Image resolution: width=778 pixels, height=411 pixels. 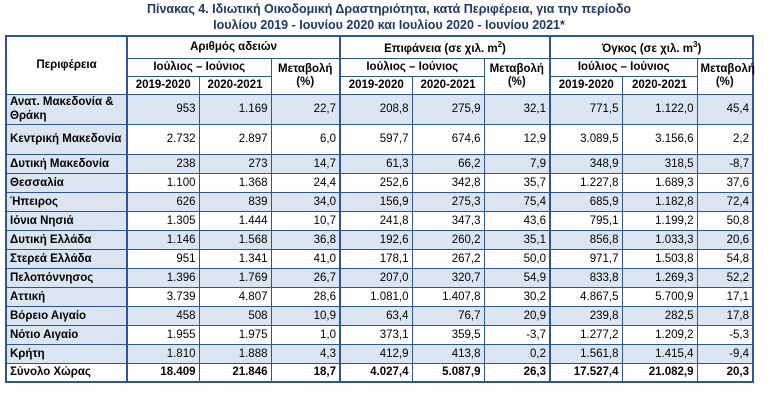 I want to click on cell-o2: 1.182,8, so click(x=659, y=201).